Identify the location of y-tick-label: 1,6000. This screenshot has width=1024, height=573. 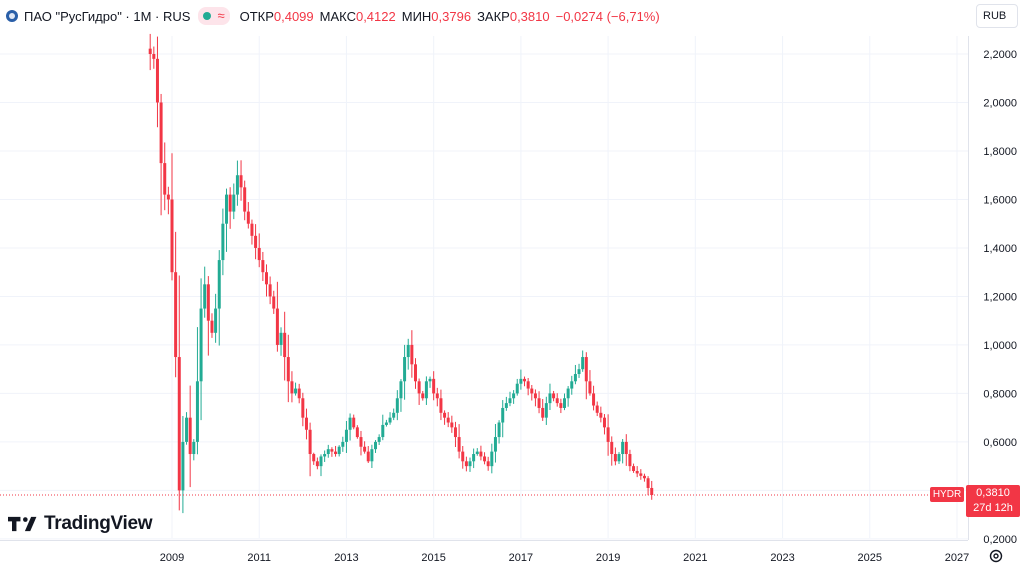
(1000, 200).